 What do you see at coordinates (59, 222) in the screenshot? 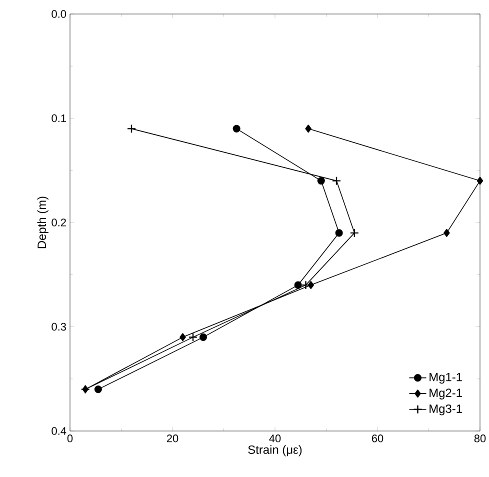
I see `y-tick-label: 0.2` at bounding box center [59, 222].